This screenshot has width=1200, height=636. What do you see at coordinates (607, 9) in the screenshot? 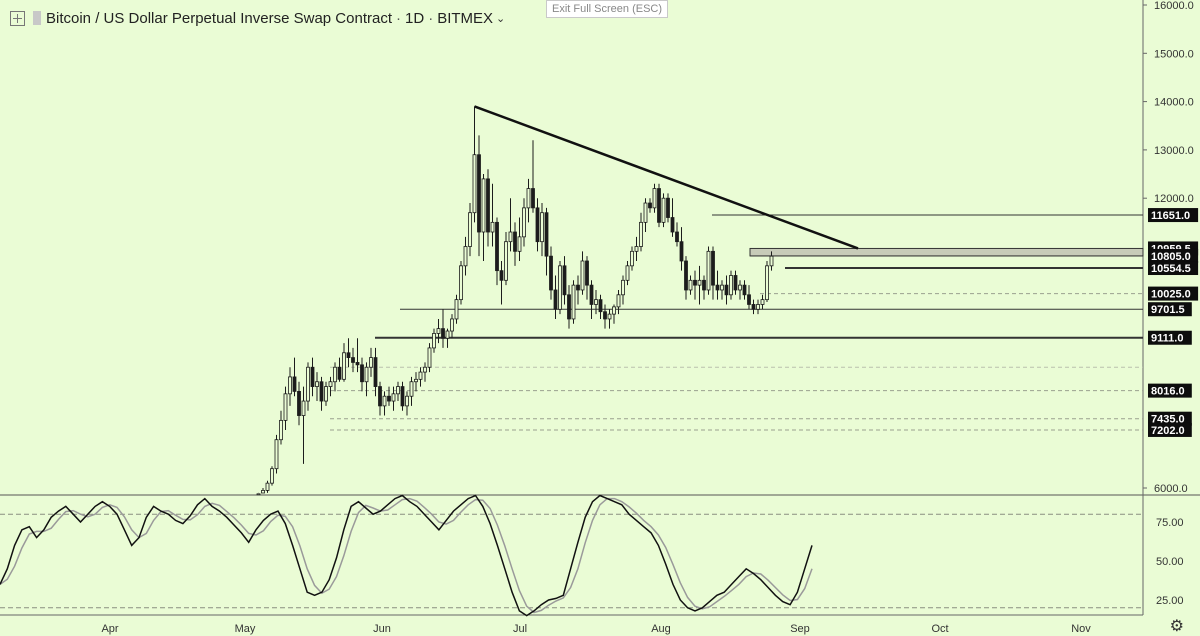
I see `exit-fullscreen-button: Exit Full Screen (ESC)` at bounding box center [607, 9].